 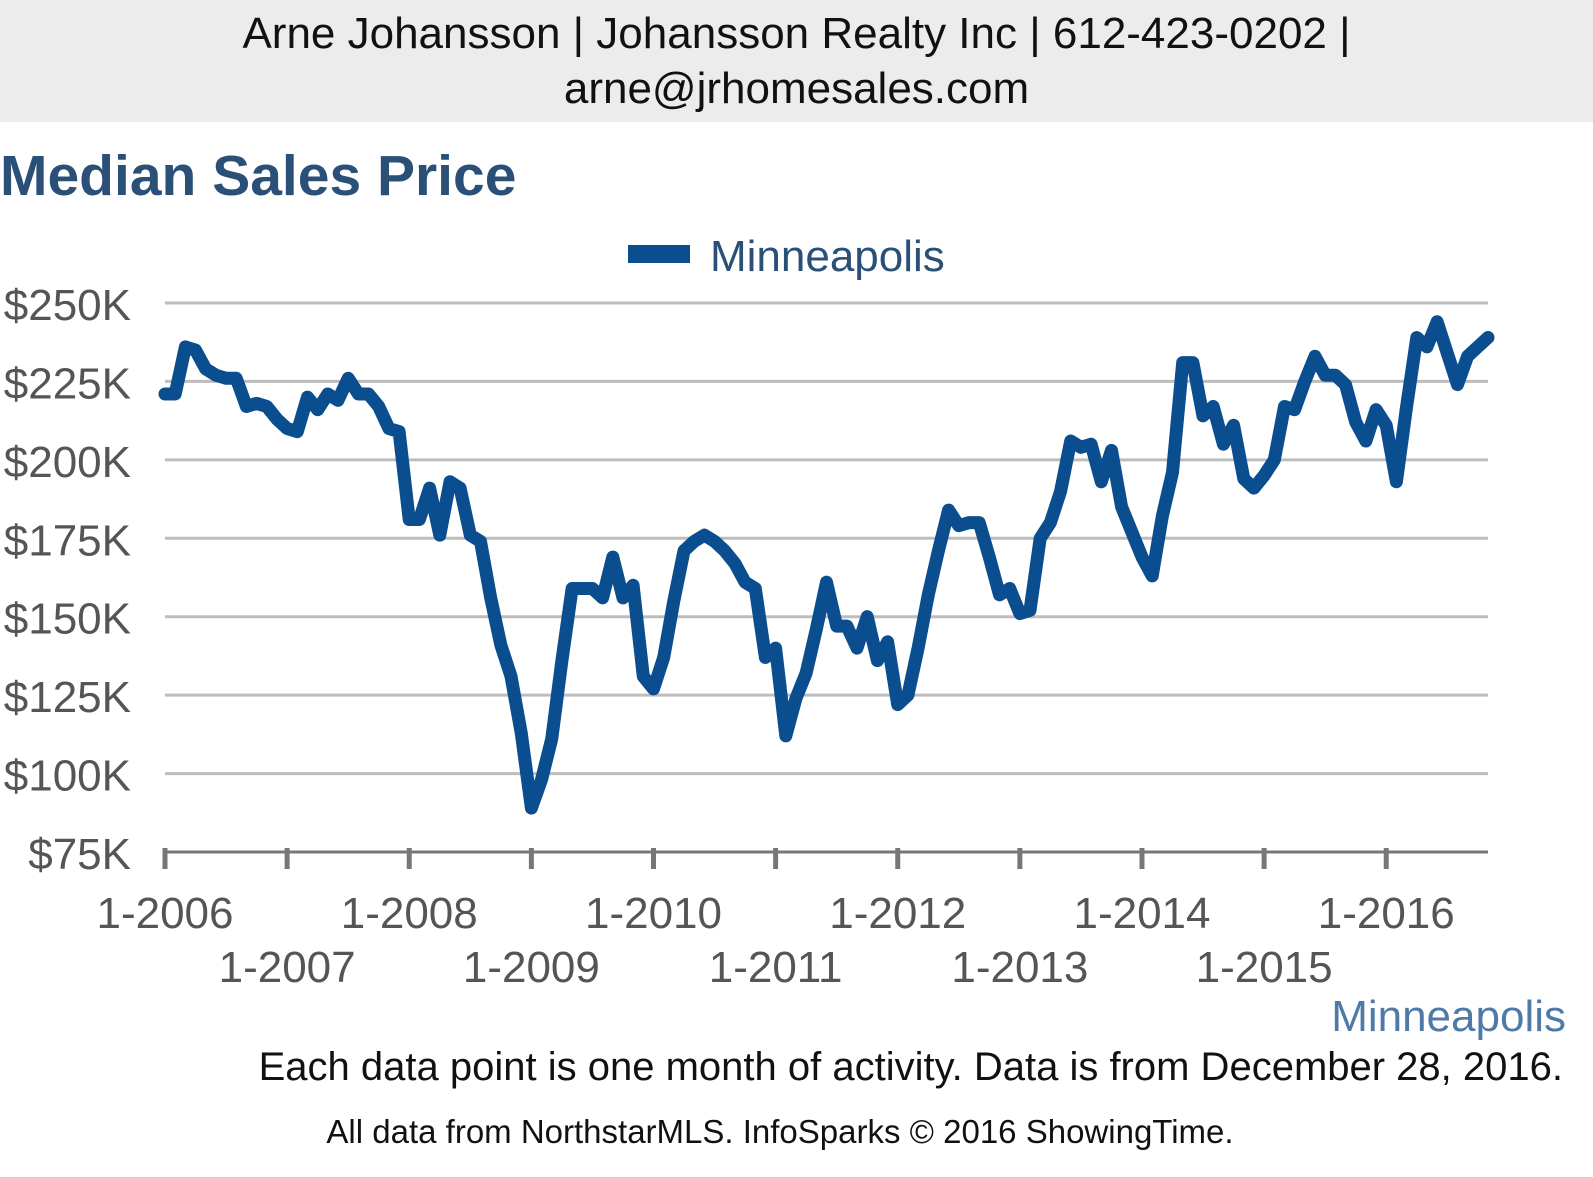 I want to click on page-title: Median Sales Price, so click(x=258, y=176).